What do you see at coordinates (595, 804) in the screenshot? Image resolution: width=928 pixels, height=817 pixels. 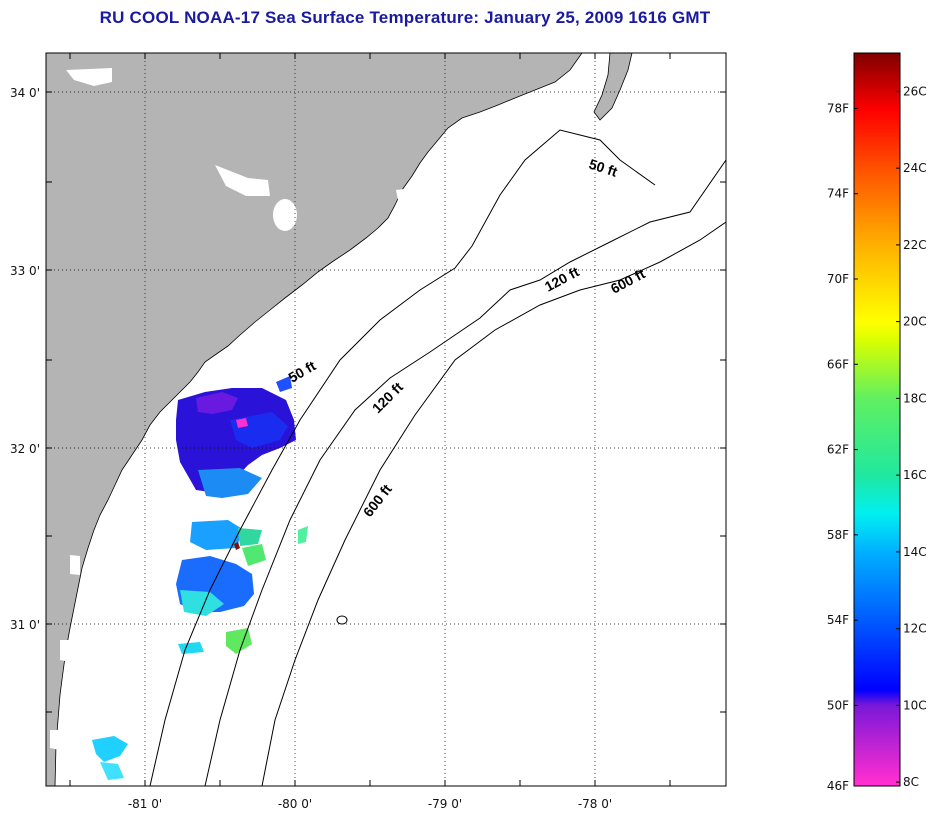 I see `lon-label: -78 0'` at bounding box center [595, 804].